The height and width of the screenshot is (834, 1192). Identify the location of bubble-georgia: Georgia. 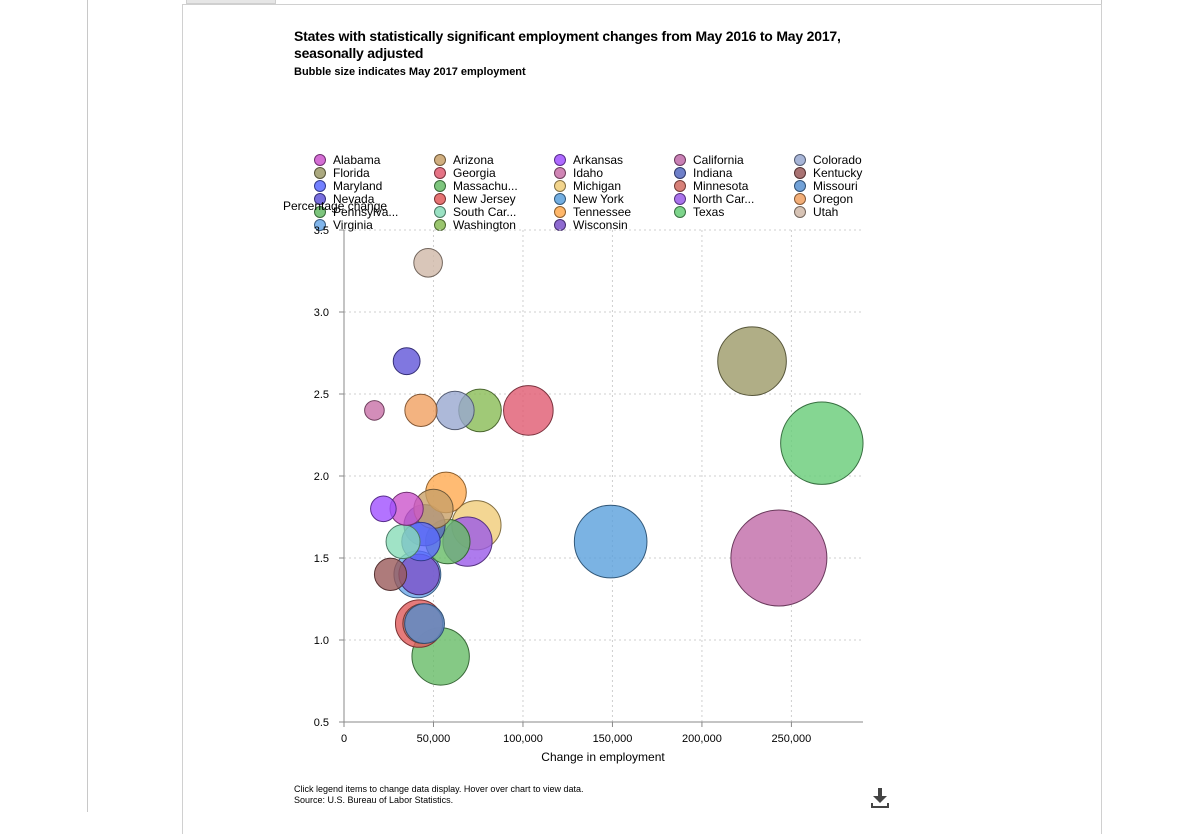
(528, 410).